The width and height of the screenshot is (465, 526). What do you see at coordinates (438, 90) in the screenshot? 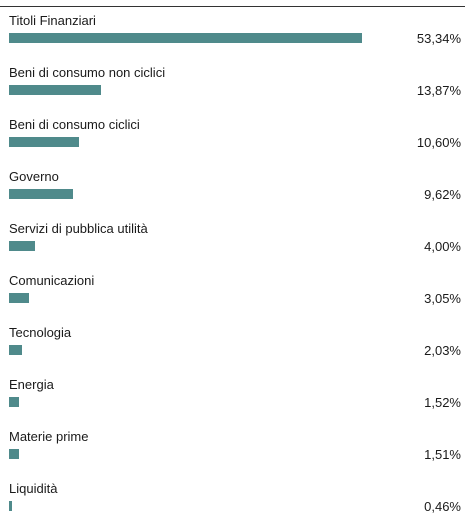
I see `value-label: 13,87%` at bounding box center [438, 90].